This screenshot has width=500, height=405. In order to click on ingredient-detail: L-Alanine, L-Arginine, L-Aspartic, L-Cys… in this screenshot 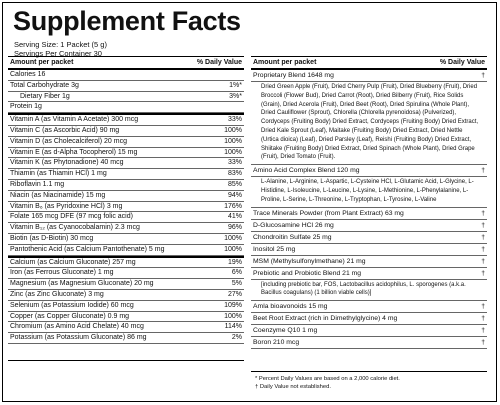, I will do `click(369, 192)`.